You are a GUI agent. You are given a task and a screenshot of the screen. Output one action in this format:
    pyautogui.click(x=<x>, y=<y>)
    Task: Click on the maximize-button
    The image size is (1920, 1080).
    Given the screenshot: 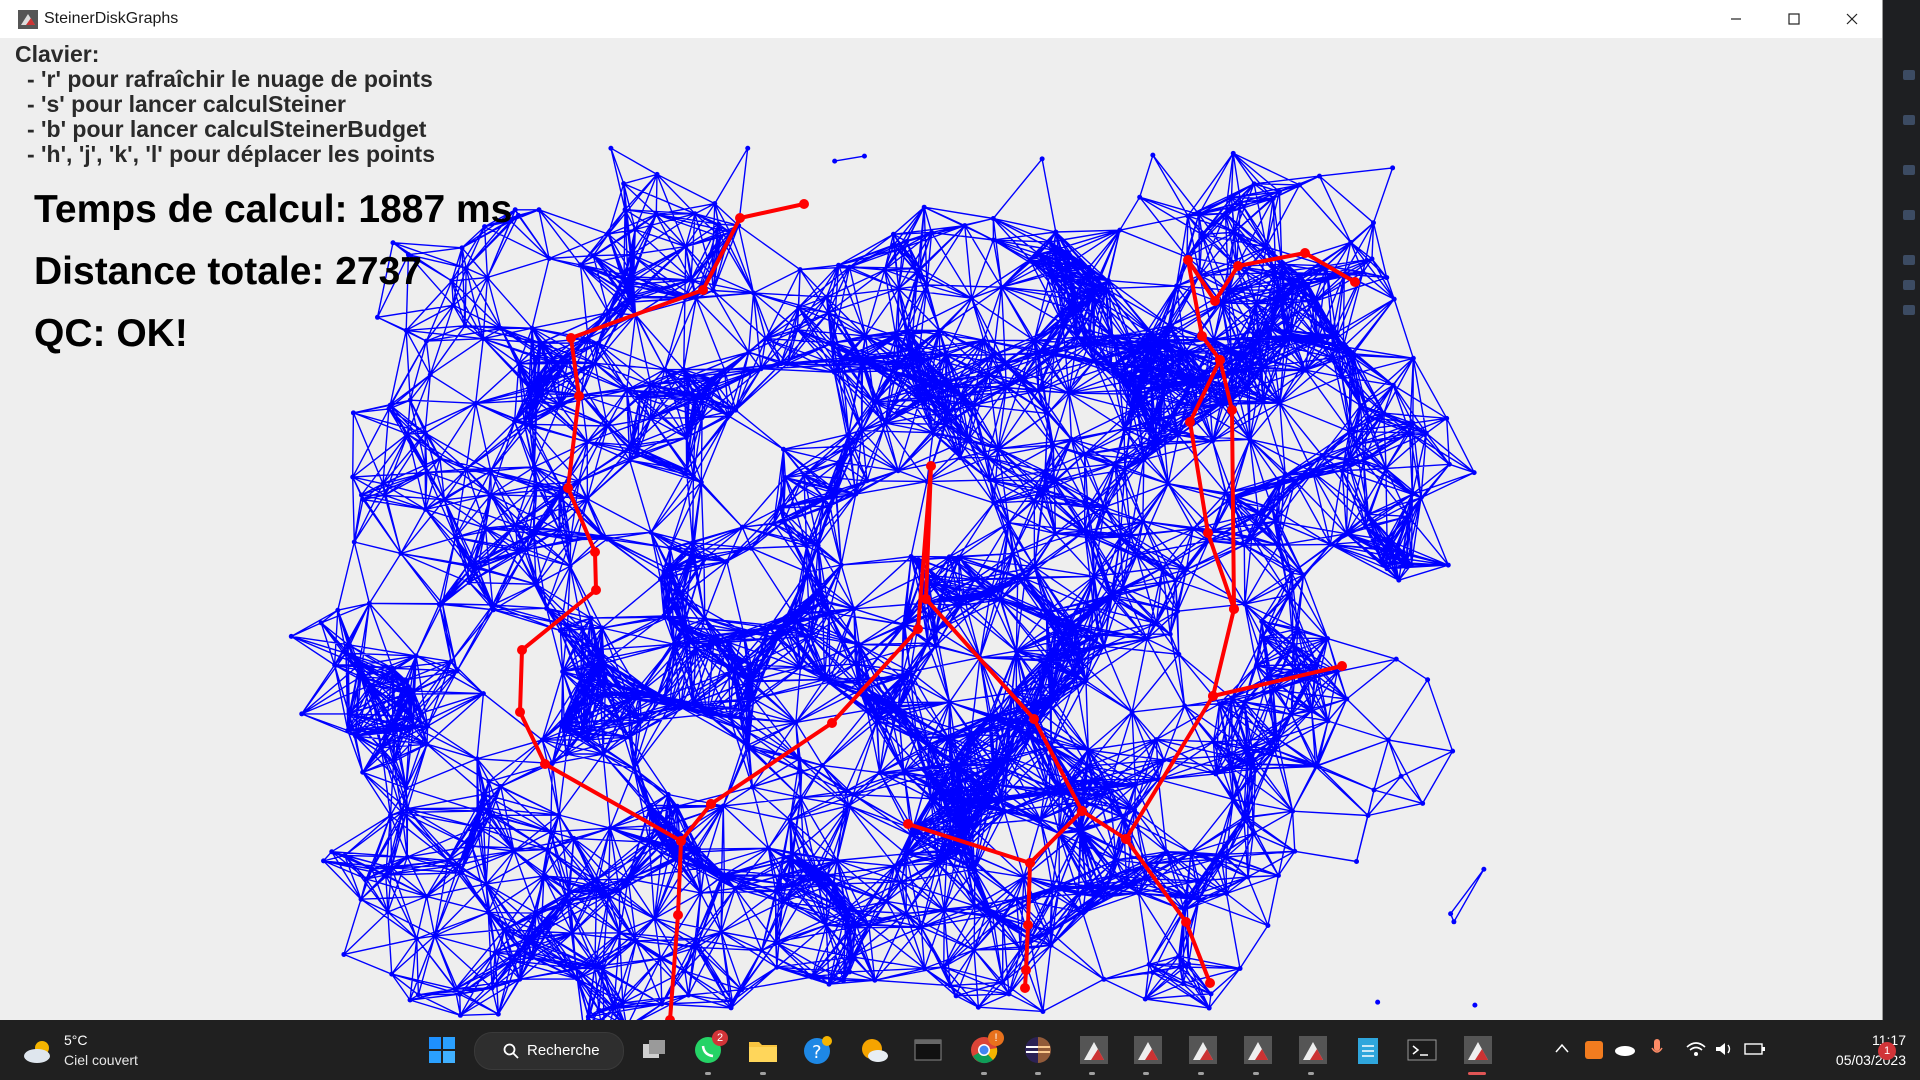 What is the action you would take?
    pyautogui.click(x=1794, y=19)
    